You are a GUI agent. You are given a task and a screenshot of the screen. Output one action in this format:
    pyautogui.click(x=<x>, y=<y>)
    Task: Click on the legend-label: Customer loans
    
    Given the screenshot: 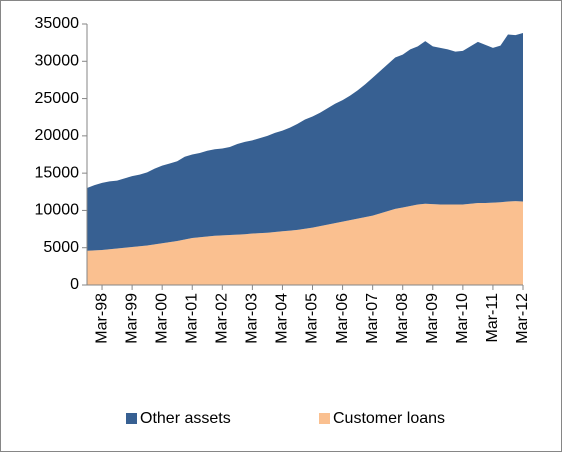 What is the action you would take?
    pyautogui.click(x=389, y=418)
    